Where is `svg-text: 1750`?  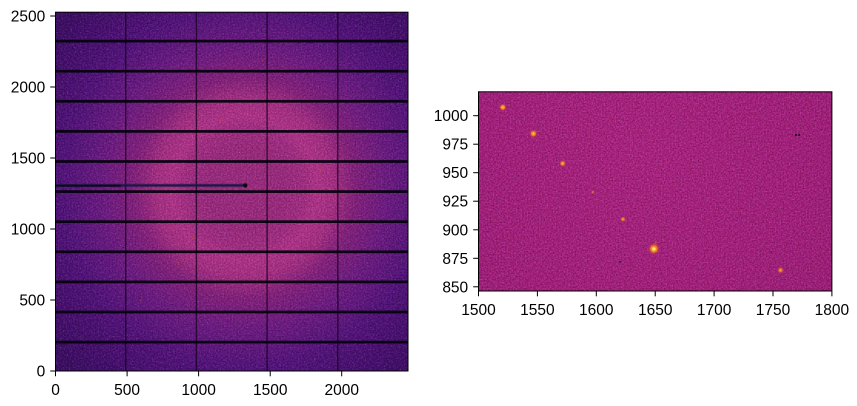
svg-text: 1750 is located at coordinates (773, 310).